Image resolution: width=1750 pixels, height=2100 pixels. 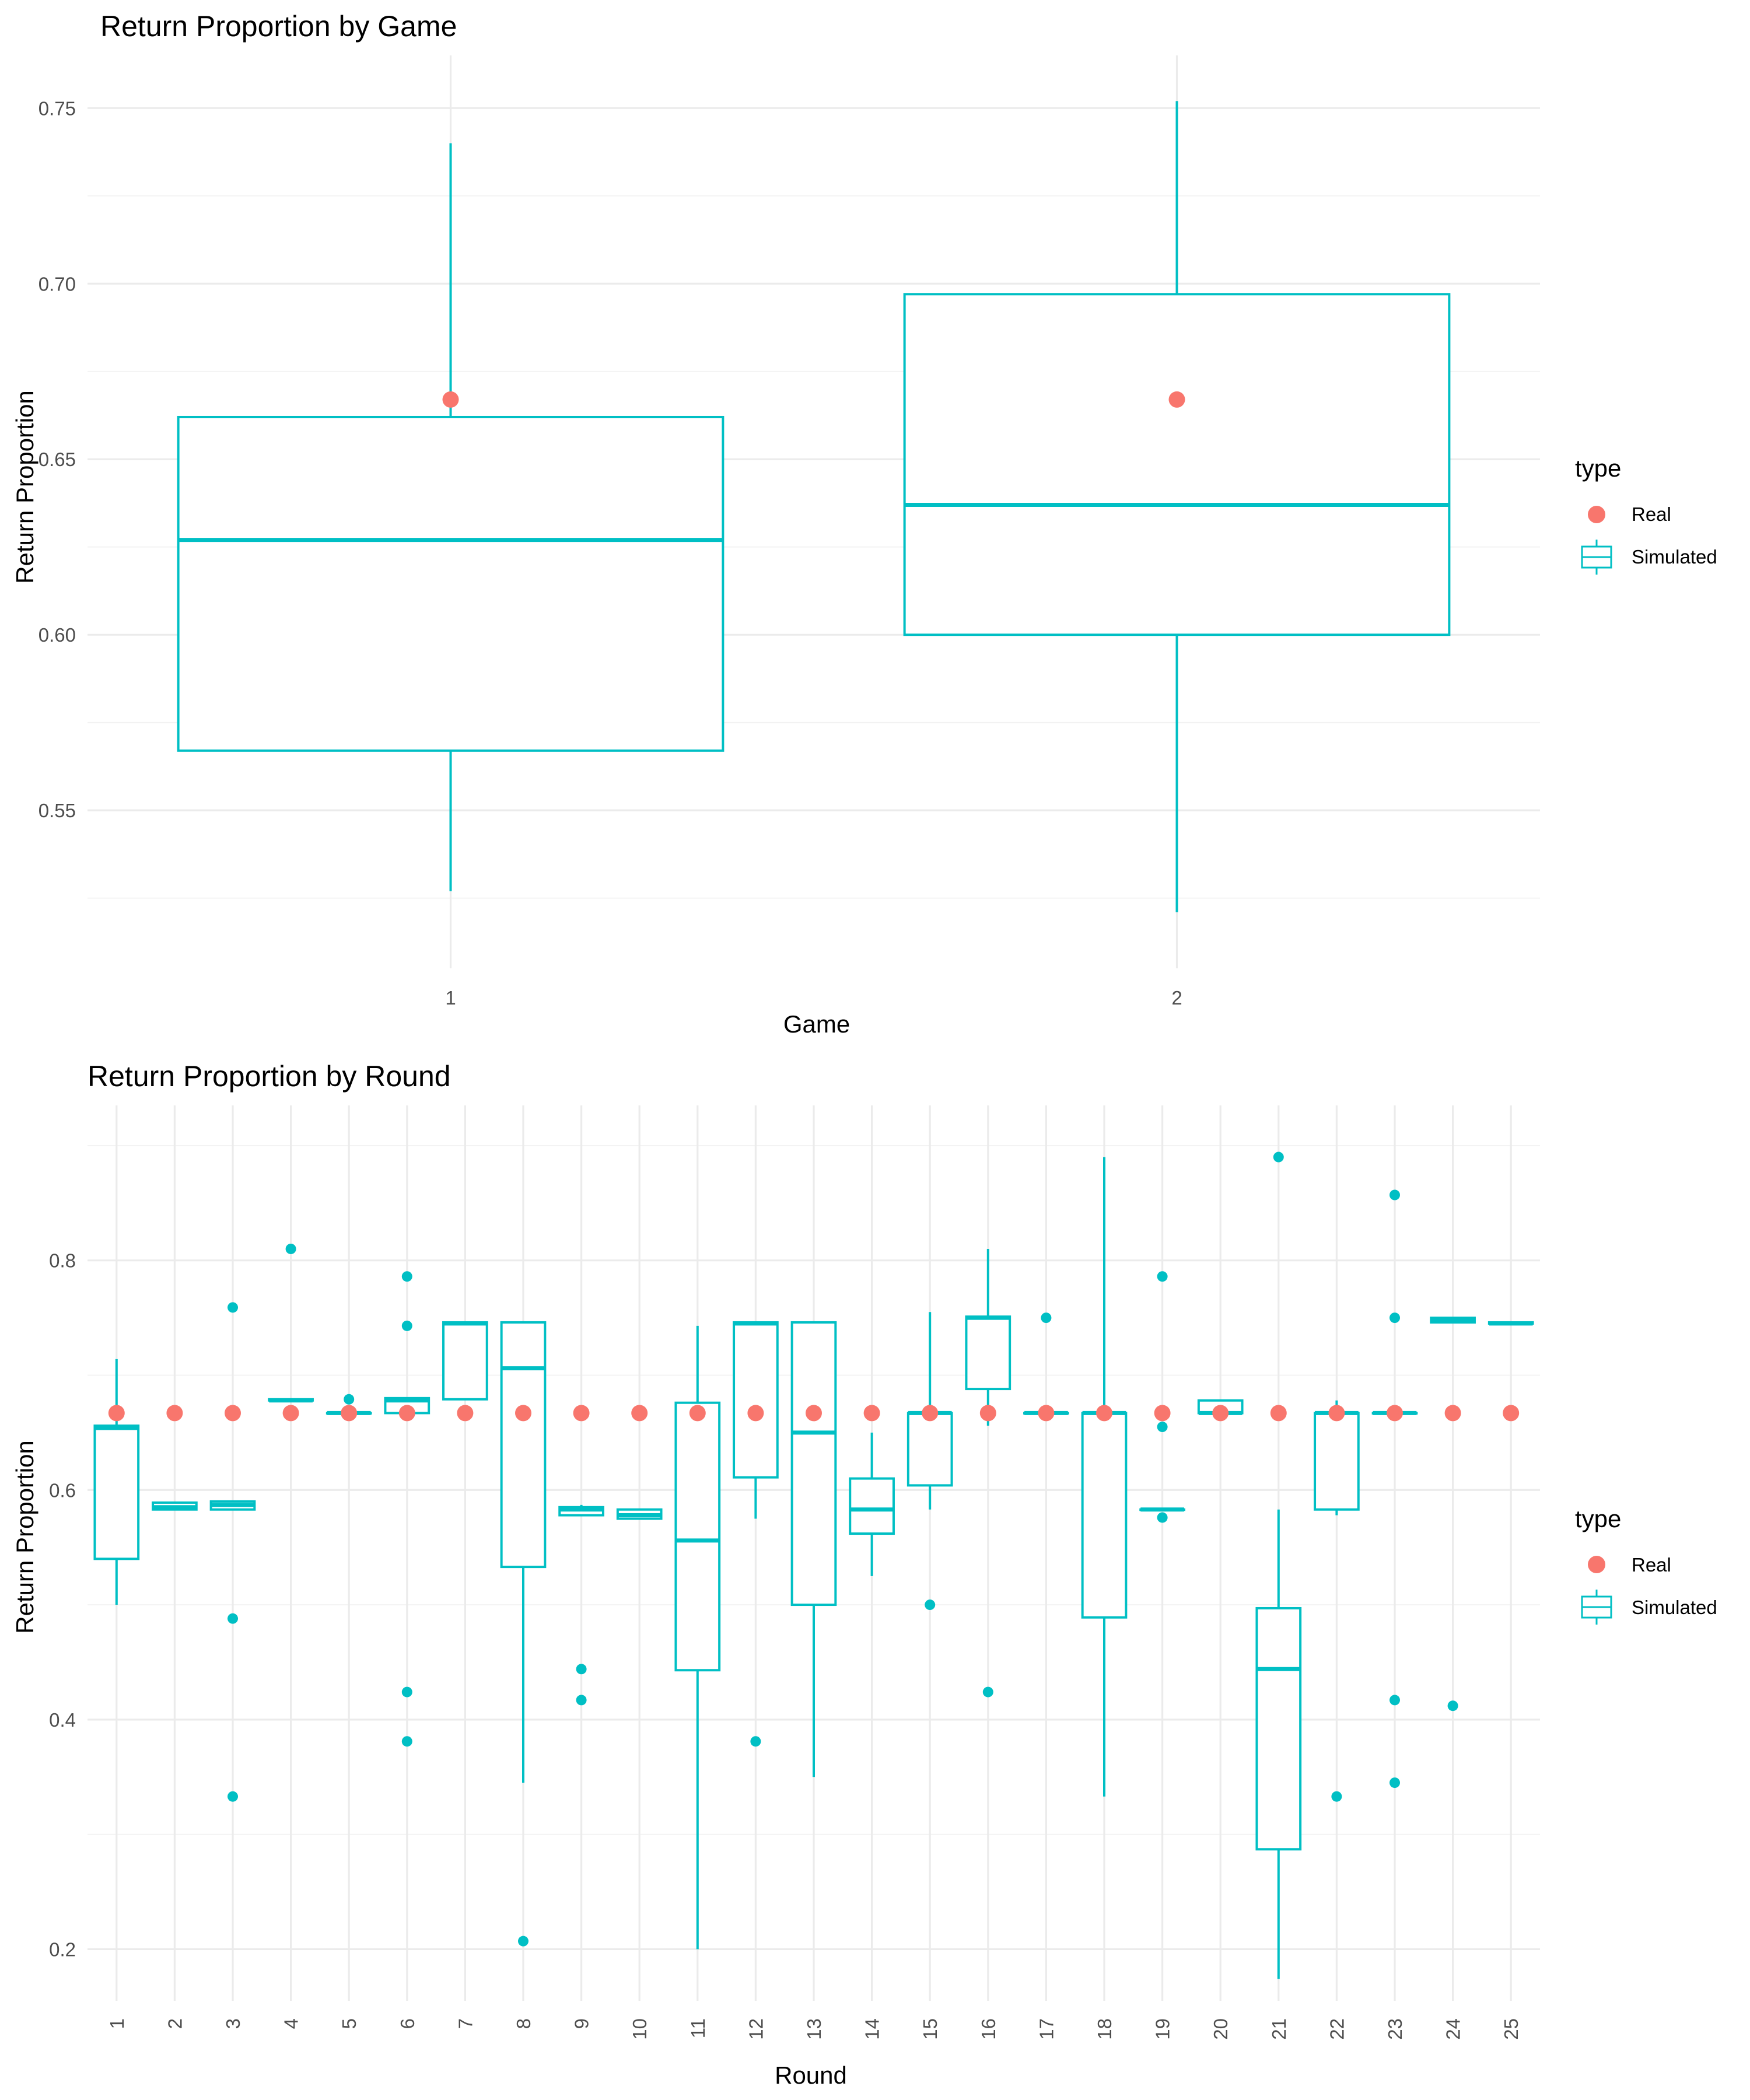 I want to click on x-tick-label: 5, so click(x=349, y=2023).